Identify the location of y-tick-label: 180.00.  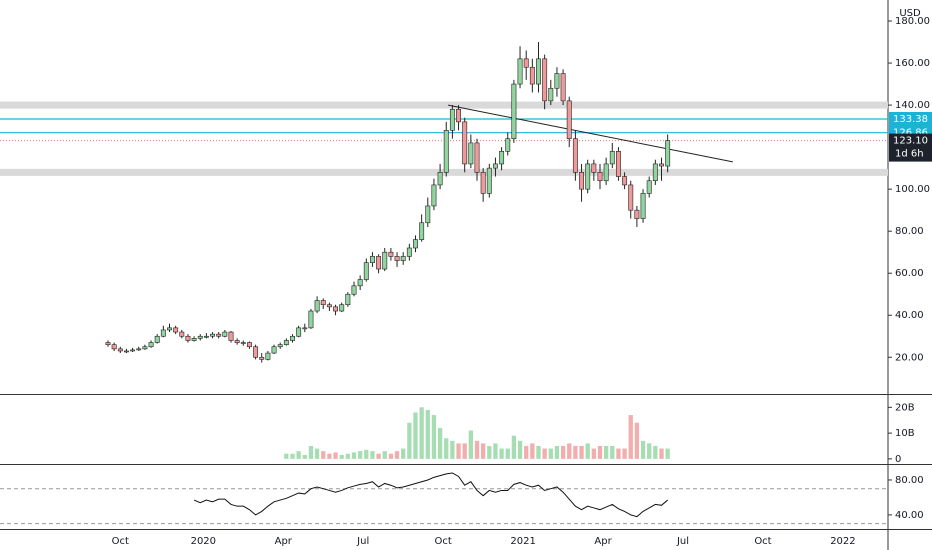
(912, 21).